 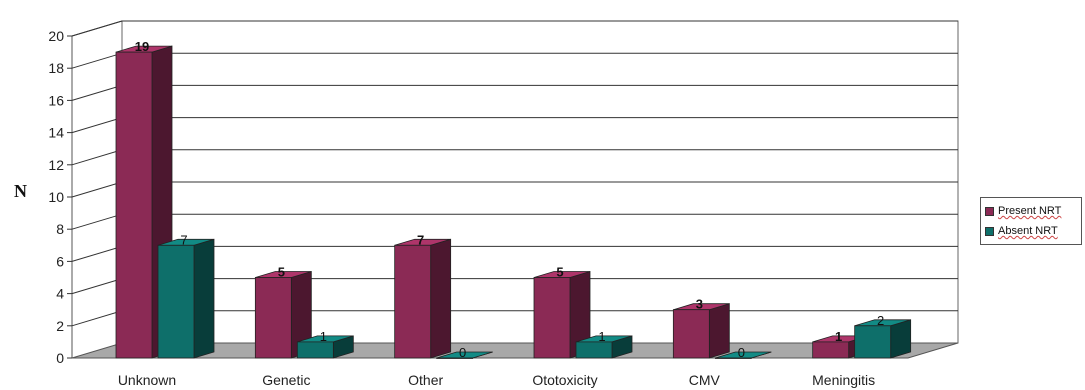 I want to click on bar-unknown-absent, so click(x=186, y=298).